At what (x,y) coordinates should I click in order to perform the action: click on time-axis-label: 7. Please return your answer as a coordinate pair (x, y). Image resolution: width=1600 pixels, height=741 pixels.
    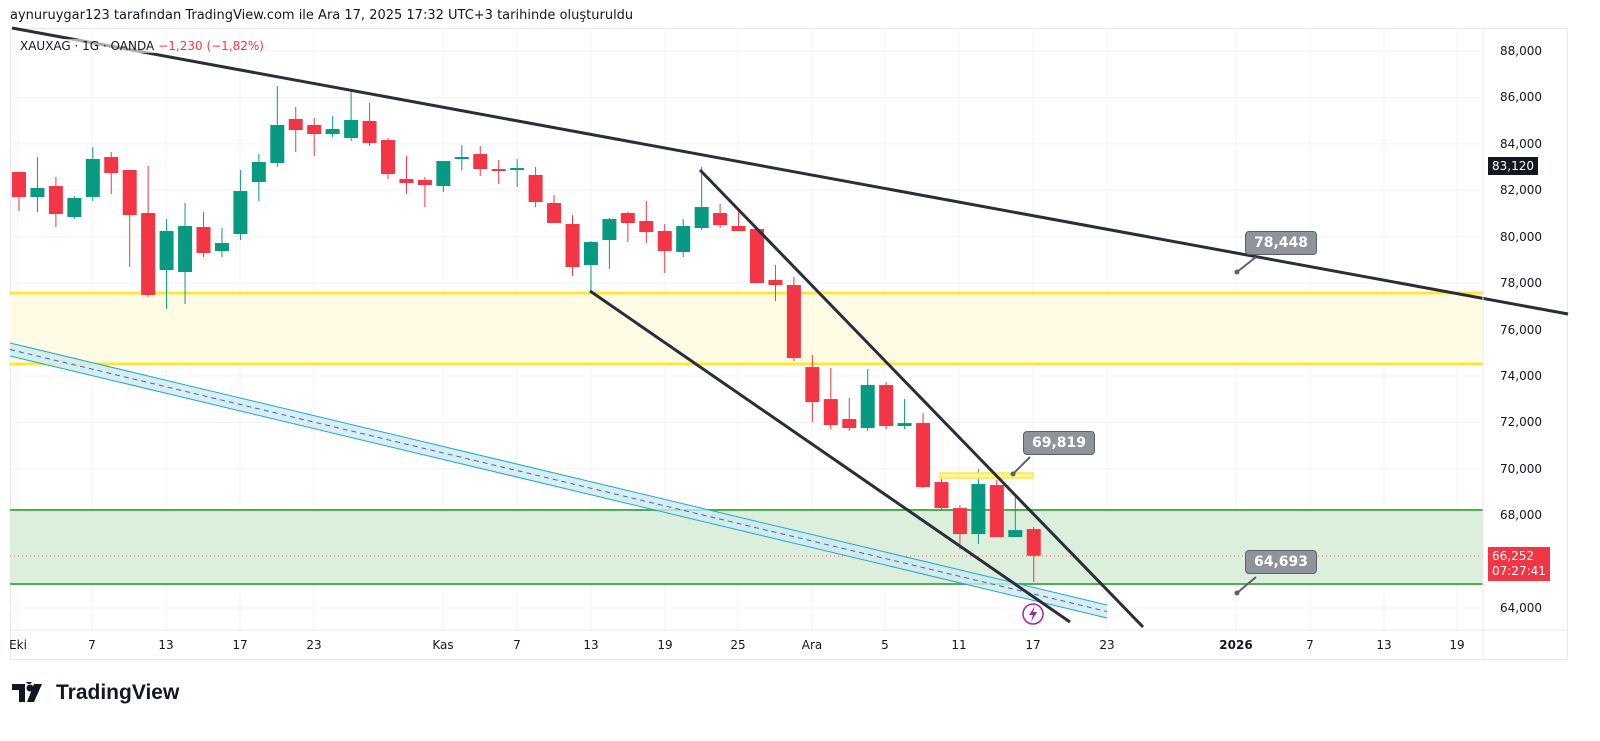
    Looking at the image, I should click on (517, 645).